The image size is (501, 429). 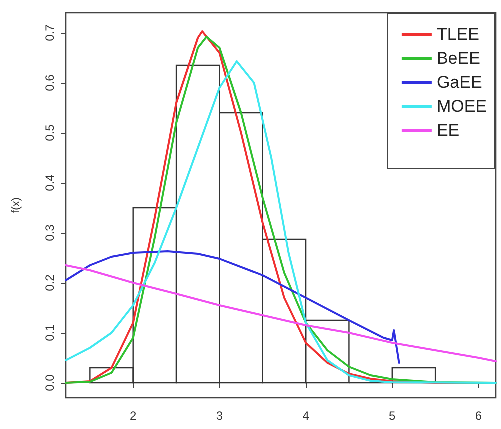 What do you see at coordinates (16, 206) in the screenshot?
I see `y-axis-title: f(x)` at bounding box center [16, 206].